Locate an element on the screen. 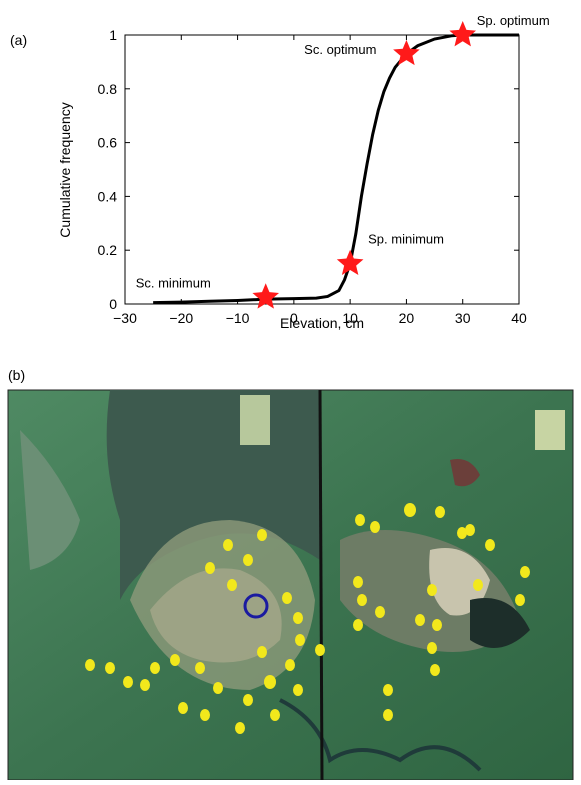  x-tick-label: −30 is located at coordinates (125, 318).